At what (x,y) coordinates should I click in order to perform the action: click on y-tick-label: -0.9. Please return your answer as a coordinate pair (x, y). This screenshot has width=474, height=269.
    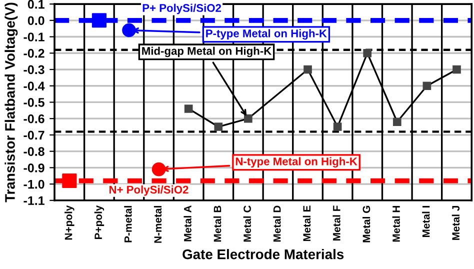
    Looking at the image, I should click on (34, 167).